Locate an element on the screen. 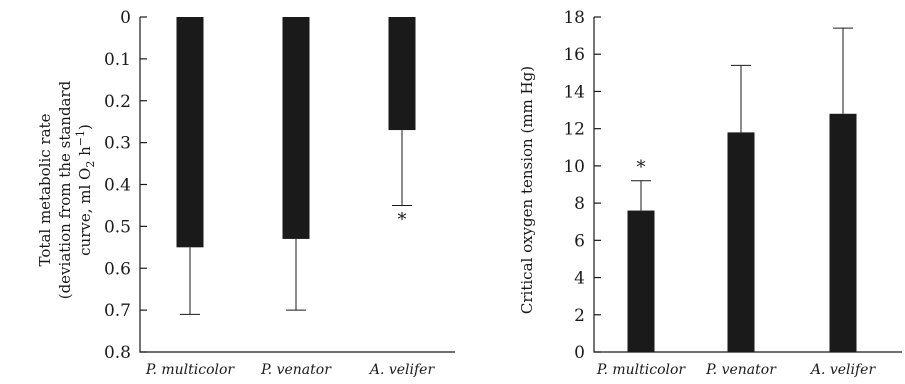 This screenshot has height=384, width=905. left-ylabel-part-a: curve, ml O is located at coordinates (85, 212).